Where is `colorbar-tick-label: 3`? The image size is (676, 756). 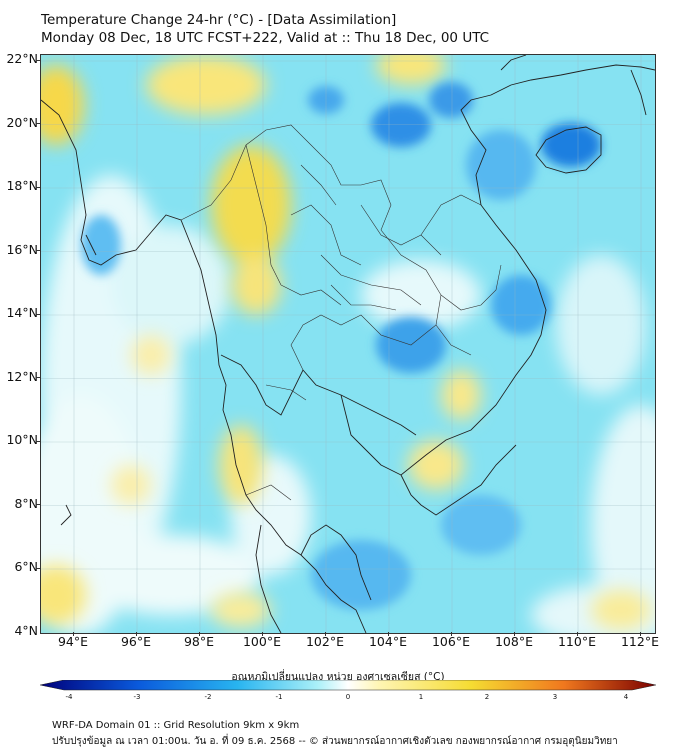 colorbar-tick-label: 3 is located at coordinates (555, 697).